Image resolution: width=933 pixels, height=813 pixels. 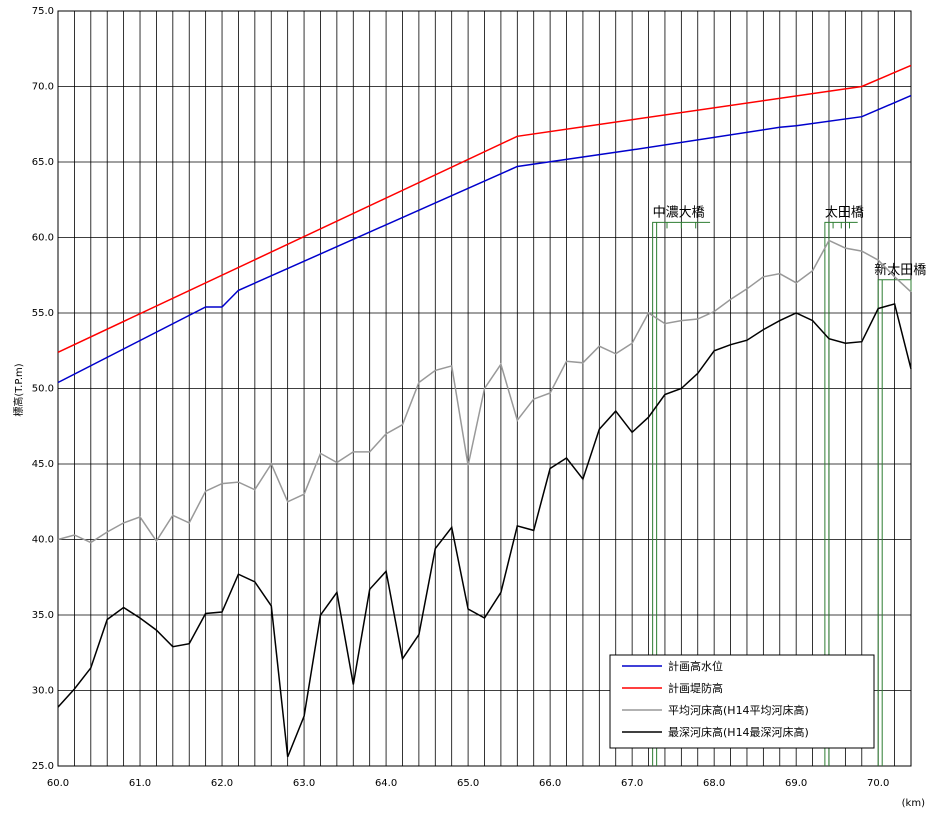 What do you see at coordinates (222, 783) in the screenshot?
I see `x-tick-label: 62.0` at bounding box center [222, 783].